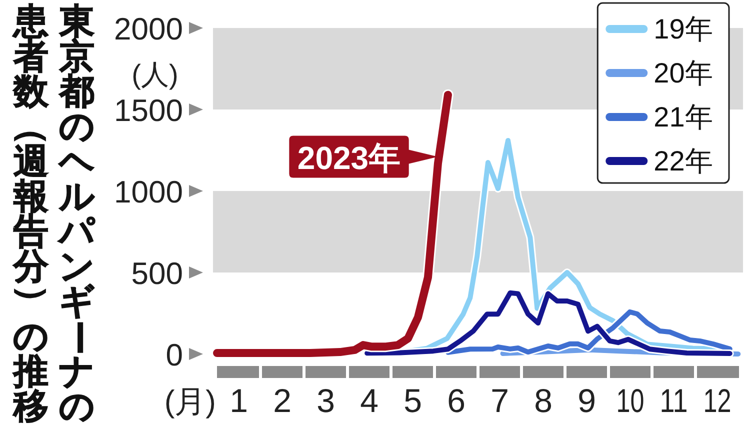 The height and width of the screenshot is (430, 750). Describe the element at coordinates (499, 400) in the screenshot. I see `x-tick-label: 7` at that location.